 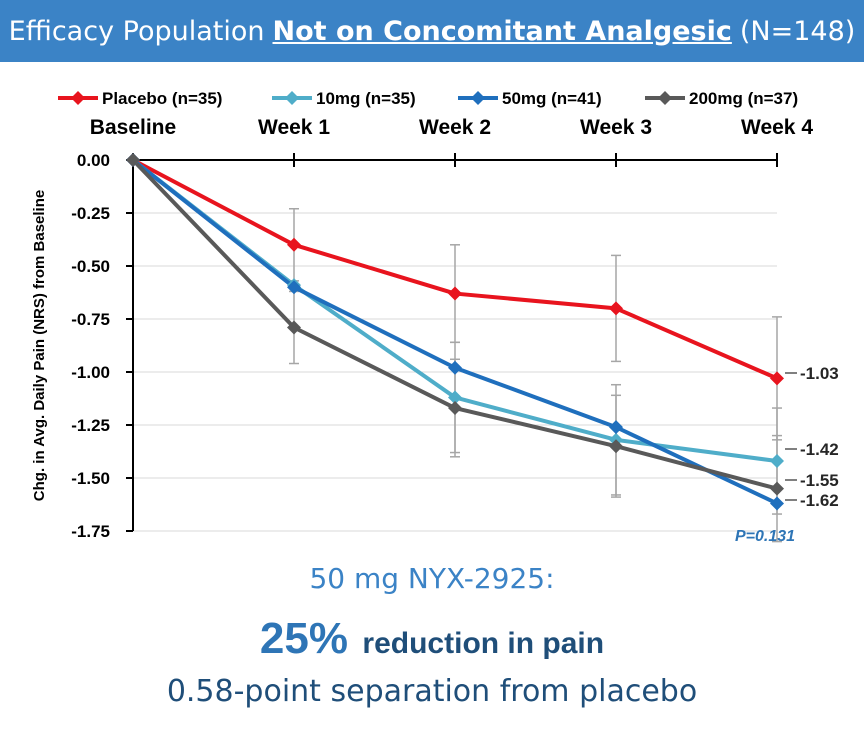 I want to click on end-label: -1.03, so click(x=819, y=373).